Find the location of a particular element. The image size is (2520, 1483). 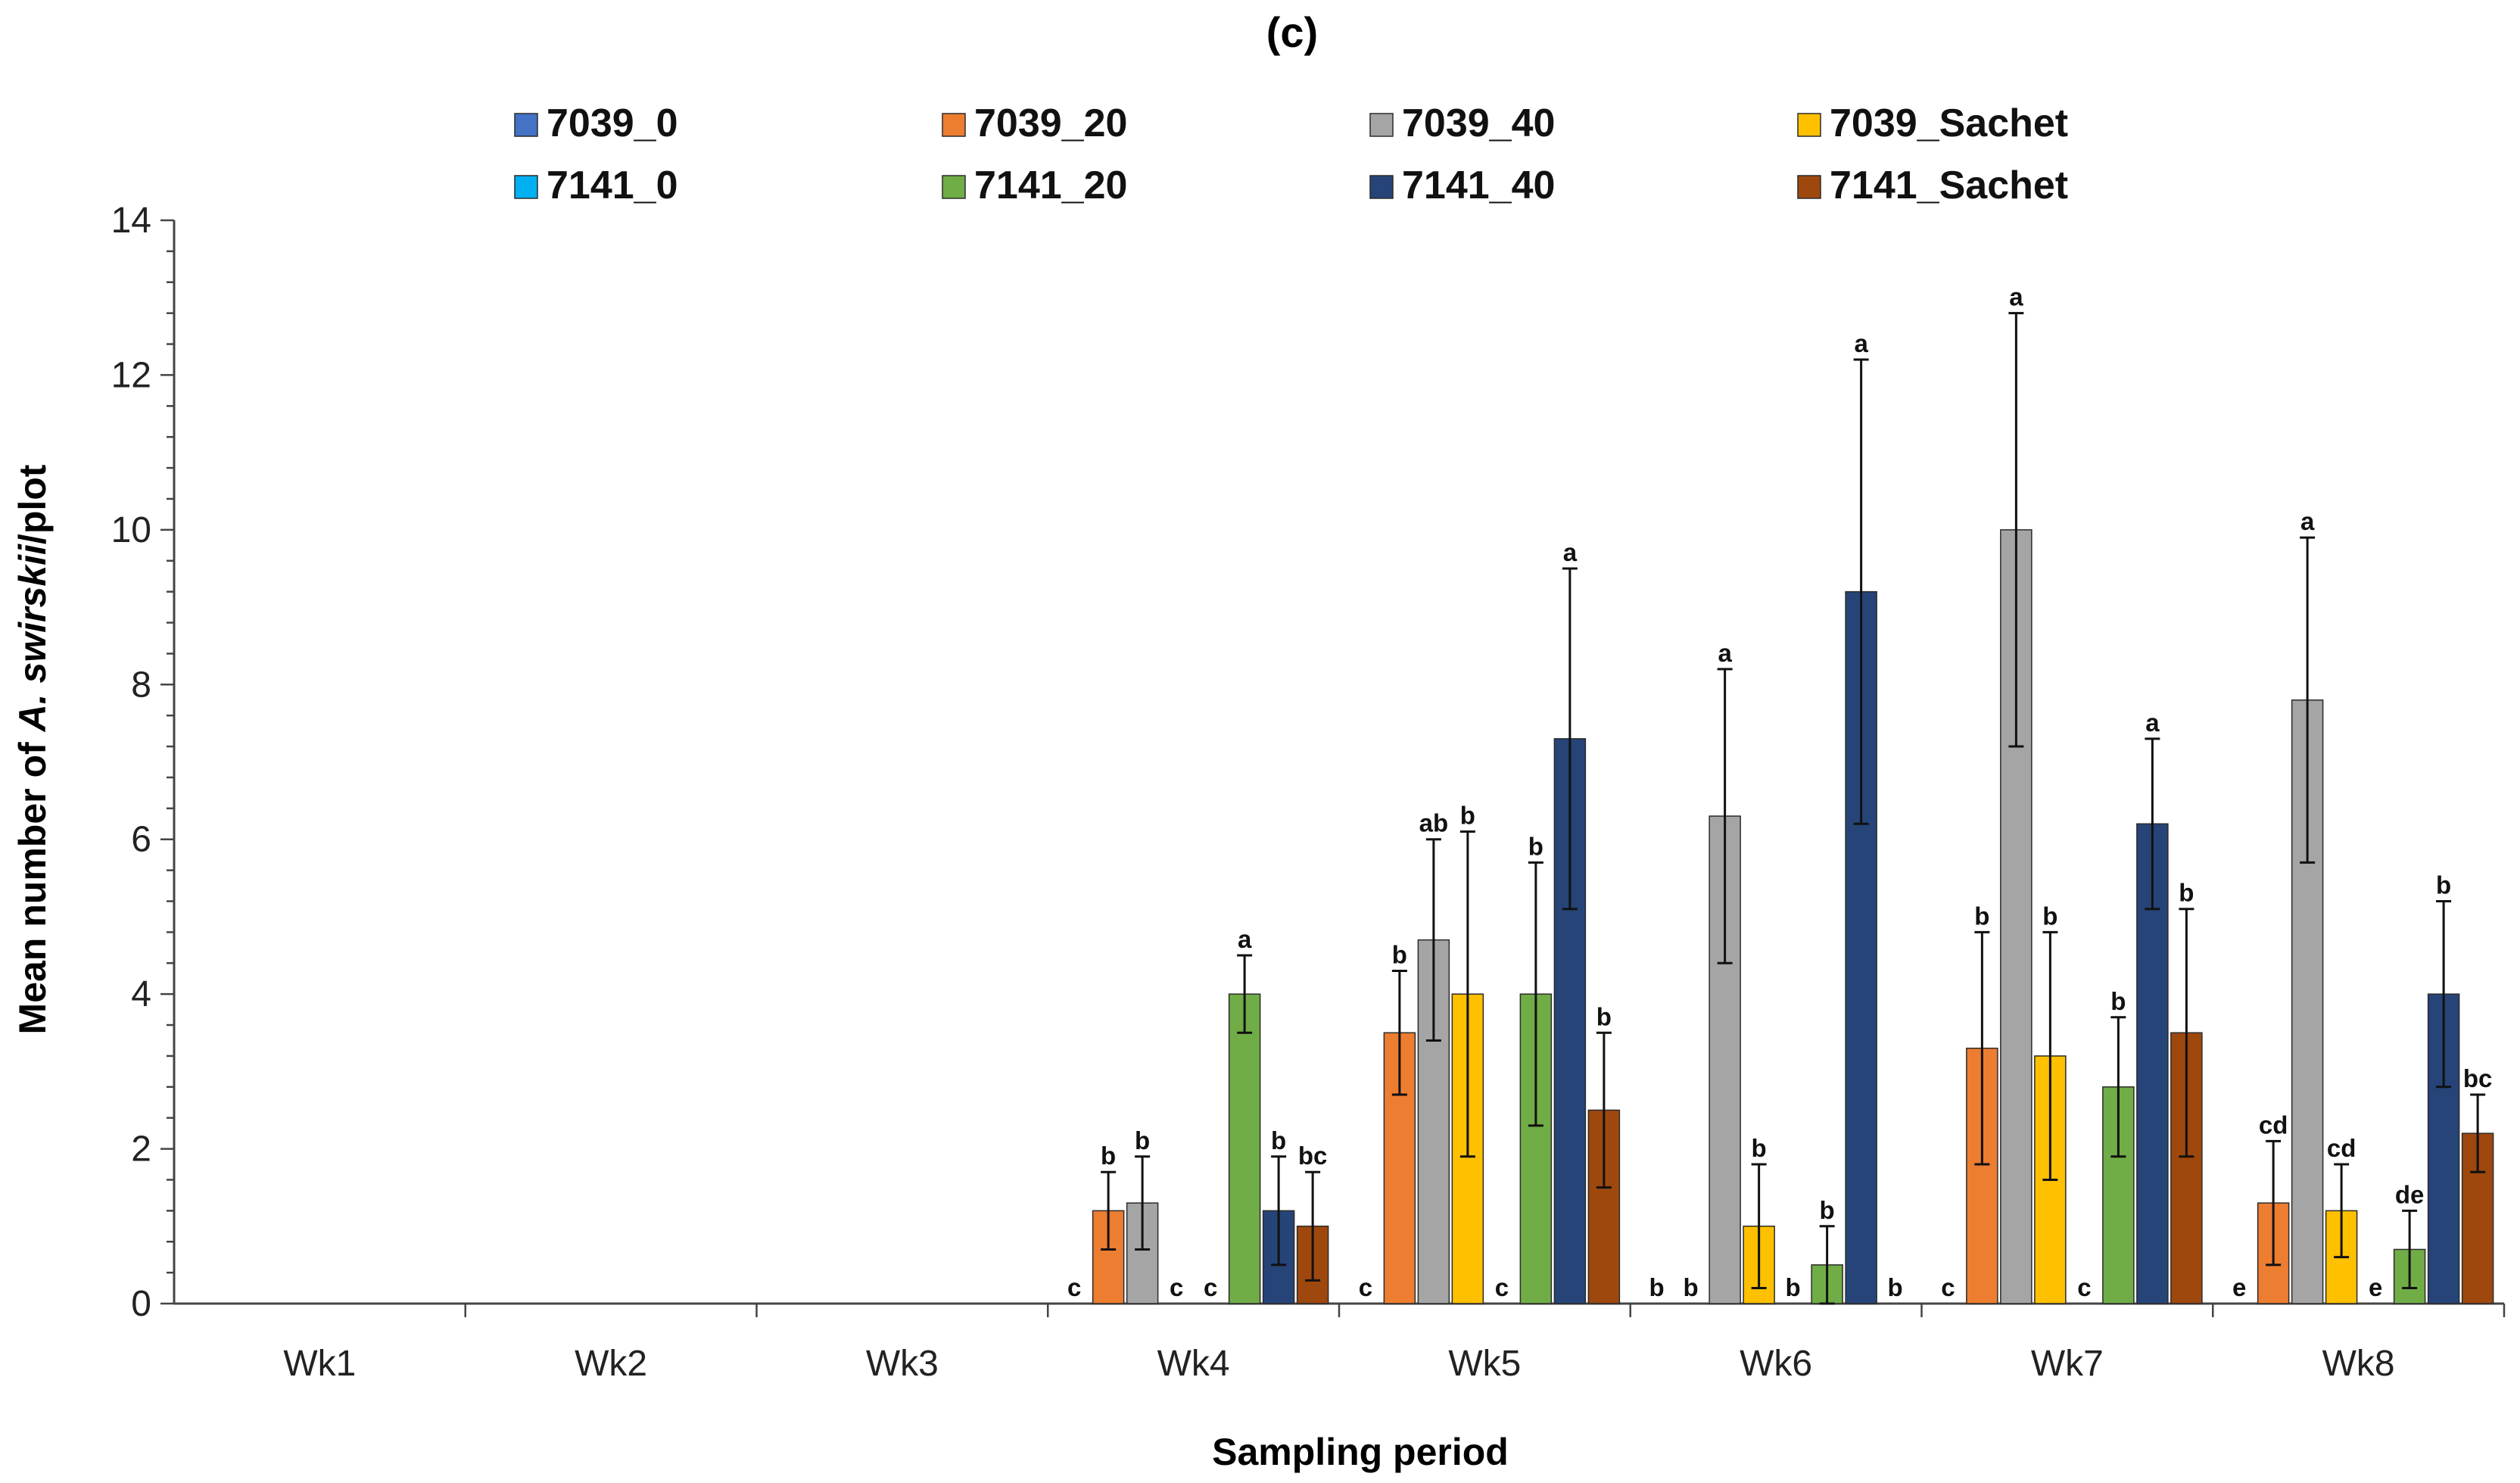

y-tick-label: 4 is located at coordinates (141, 994).